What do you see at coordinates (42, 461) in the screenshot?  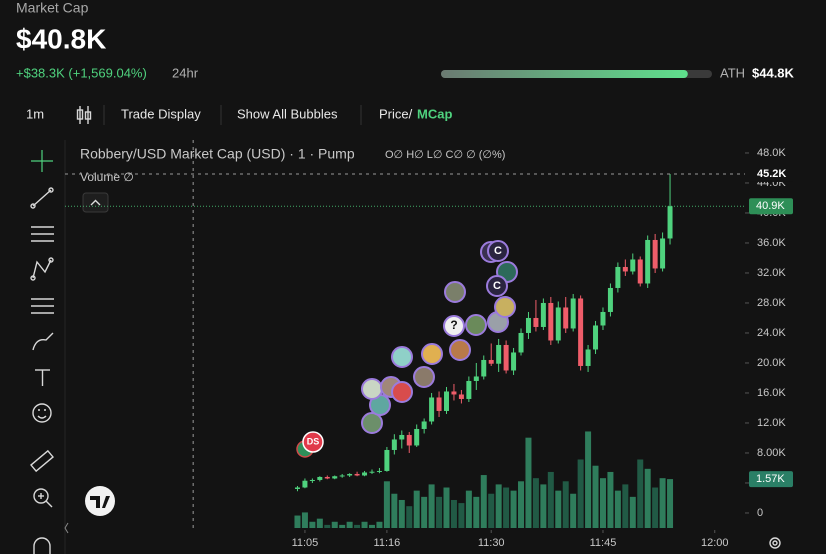 I see `ruler-tool` at bounding box center [42, 461].